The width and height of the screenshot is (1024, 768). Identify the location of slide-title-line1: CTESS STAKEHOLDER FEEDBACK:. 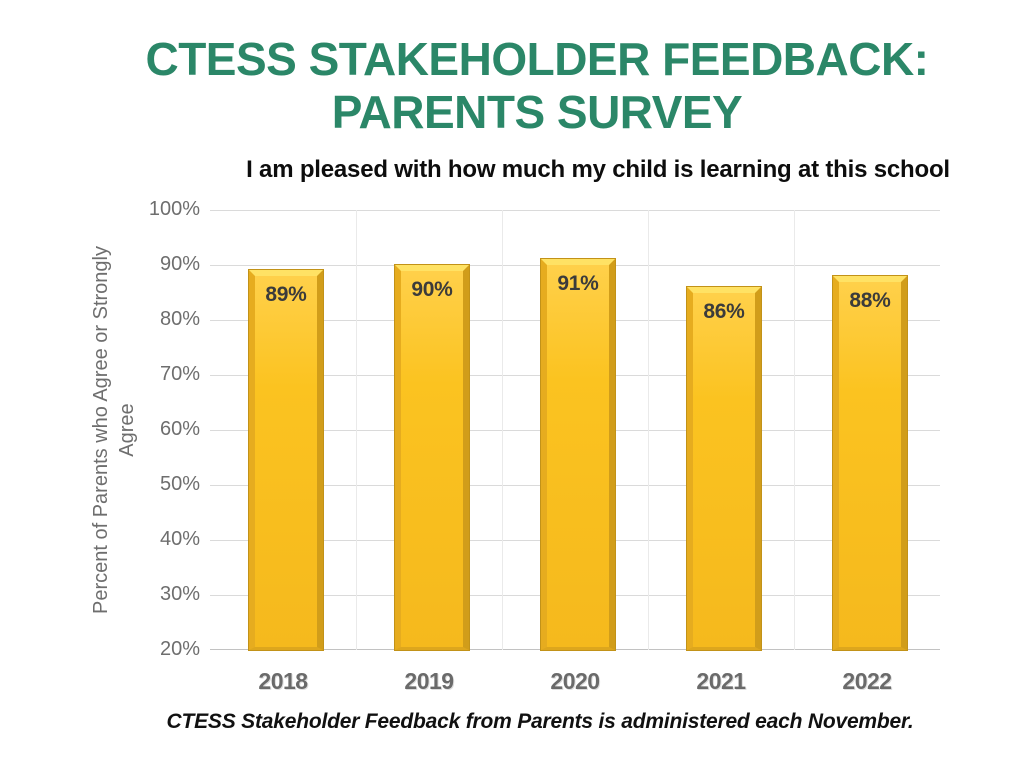
(537, 59).